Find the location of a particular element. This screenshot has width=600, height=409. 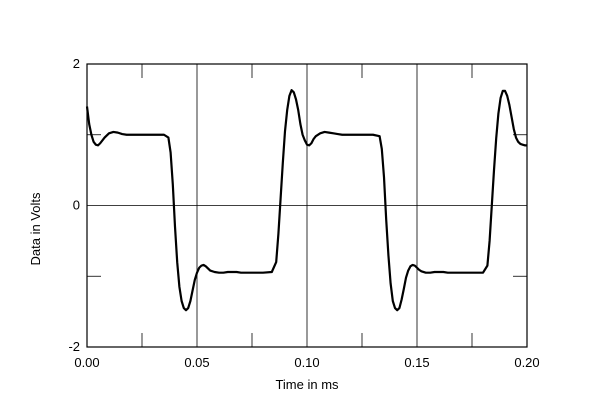

y-tick-label: 0 is located at coordinates (76, 205).